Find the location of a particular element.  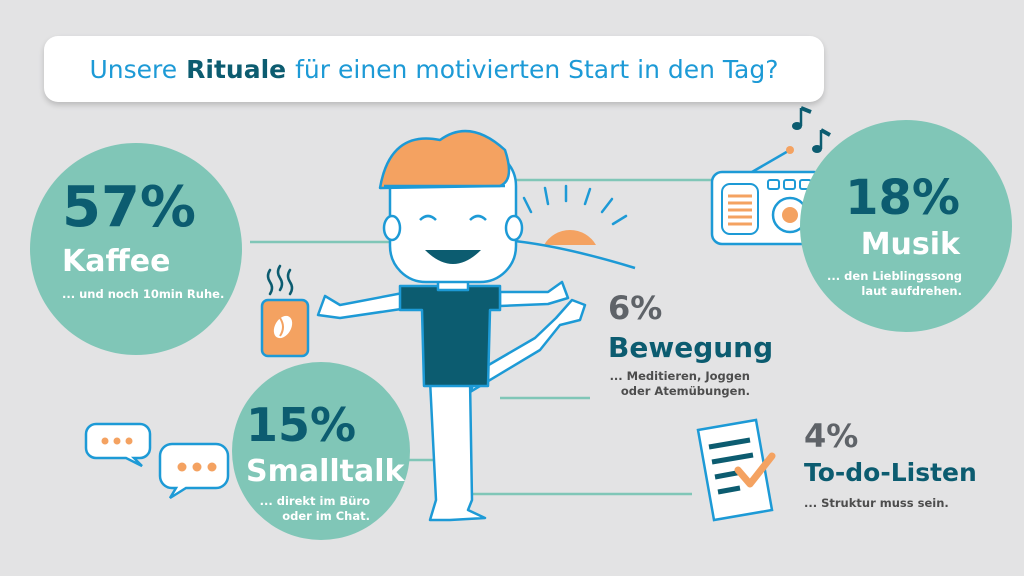

smalltalk-subtext-1: ... direkt im Büro is located at coordinates (314, 501).